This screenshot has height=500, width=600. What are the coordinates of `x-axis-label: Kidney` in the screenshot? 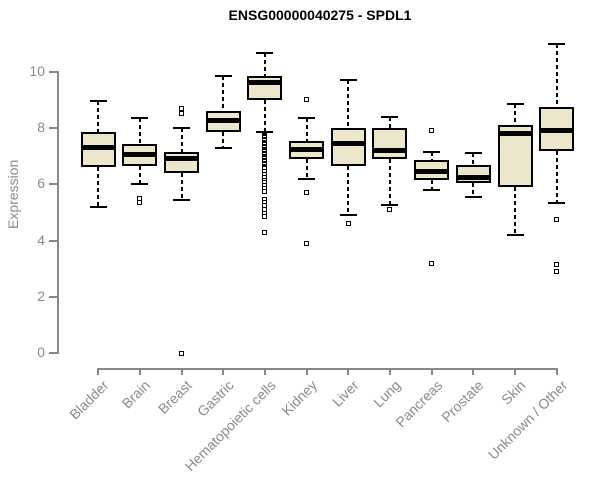 It's located at (299, 398).